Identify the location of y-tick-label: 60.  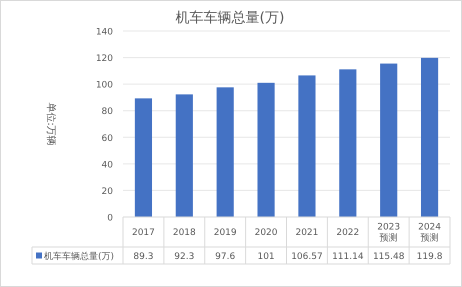
(108, 139).